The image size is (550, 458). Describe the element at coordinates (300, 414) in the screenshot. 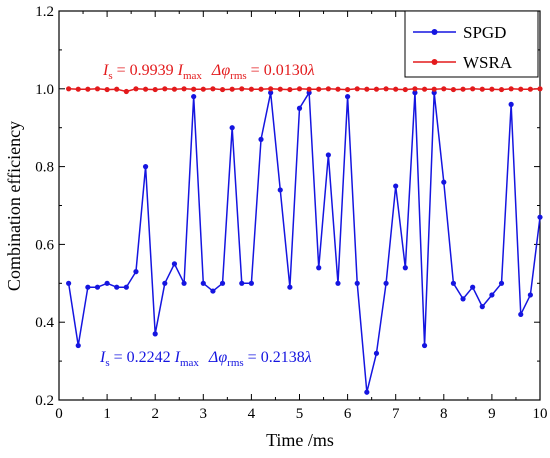

I see `x-tick-label: 5` at that location.